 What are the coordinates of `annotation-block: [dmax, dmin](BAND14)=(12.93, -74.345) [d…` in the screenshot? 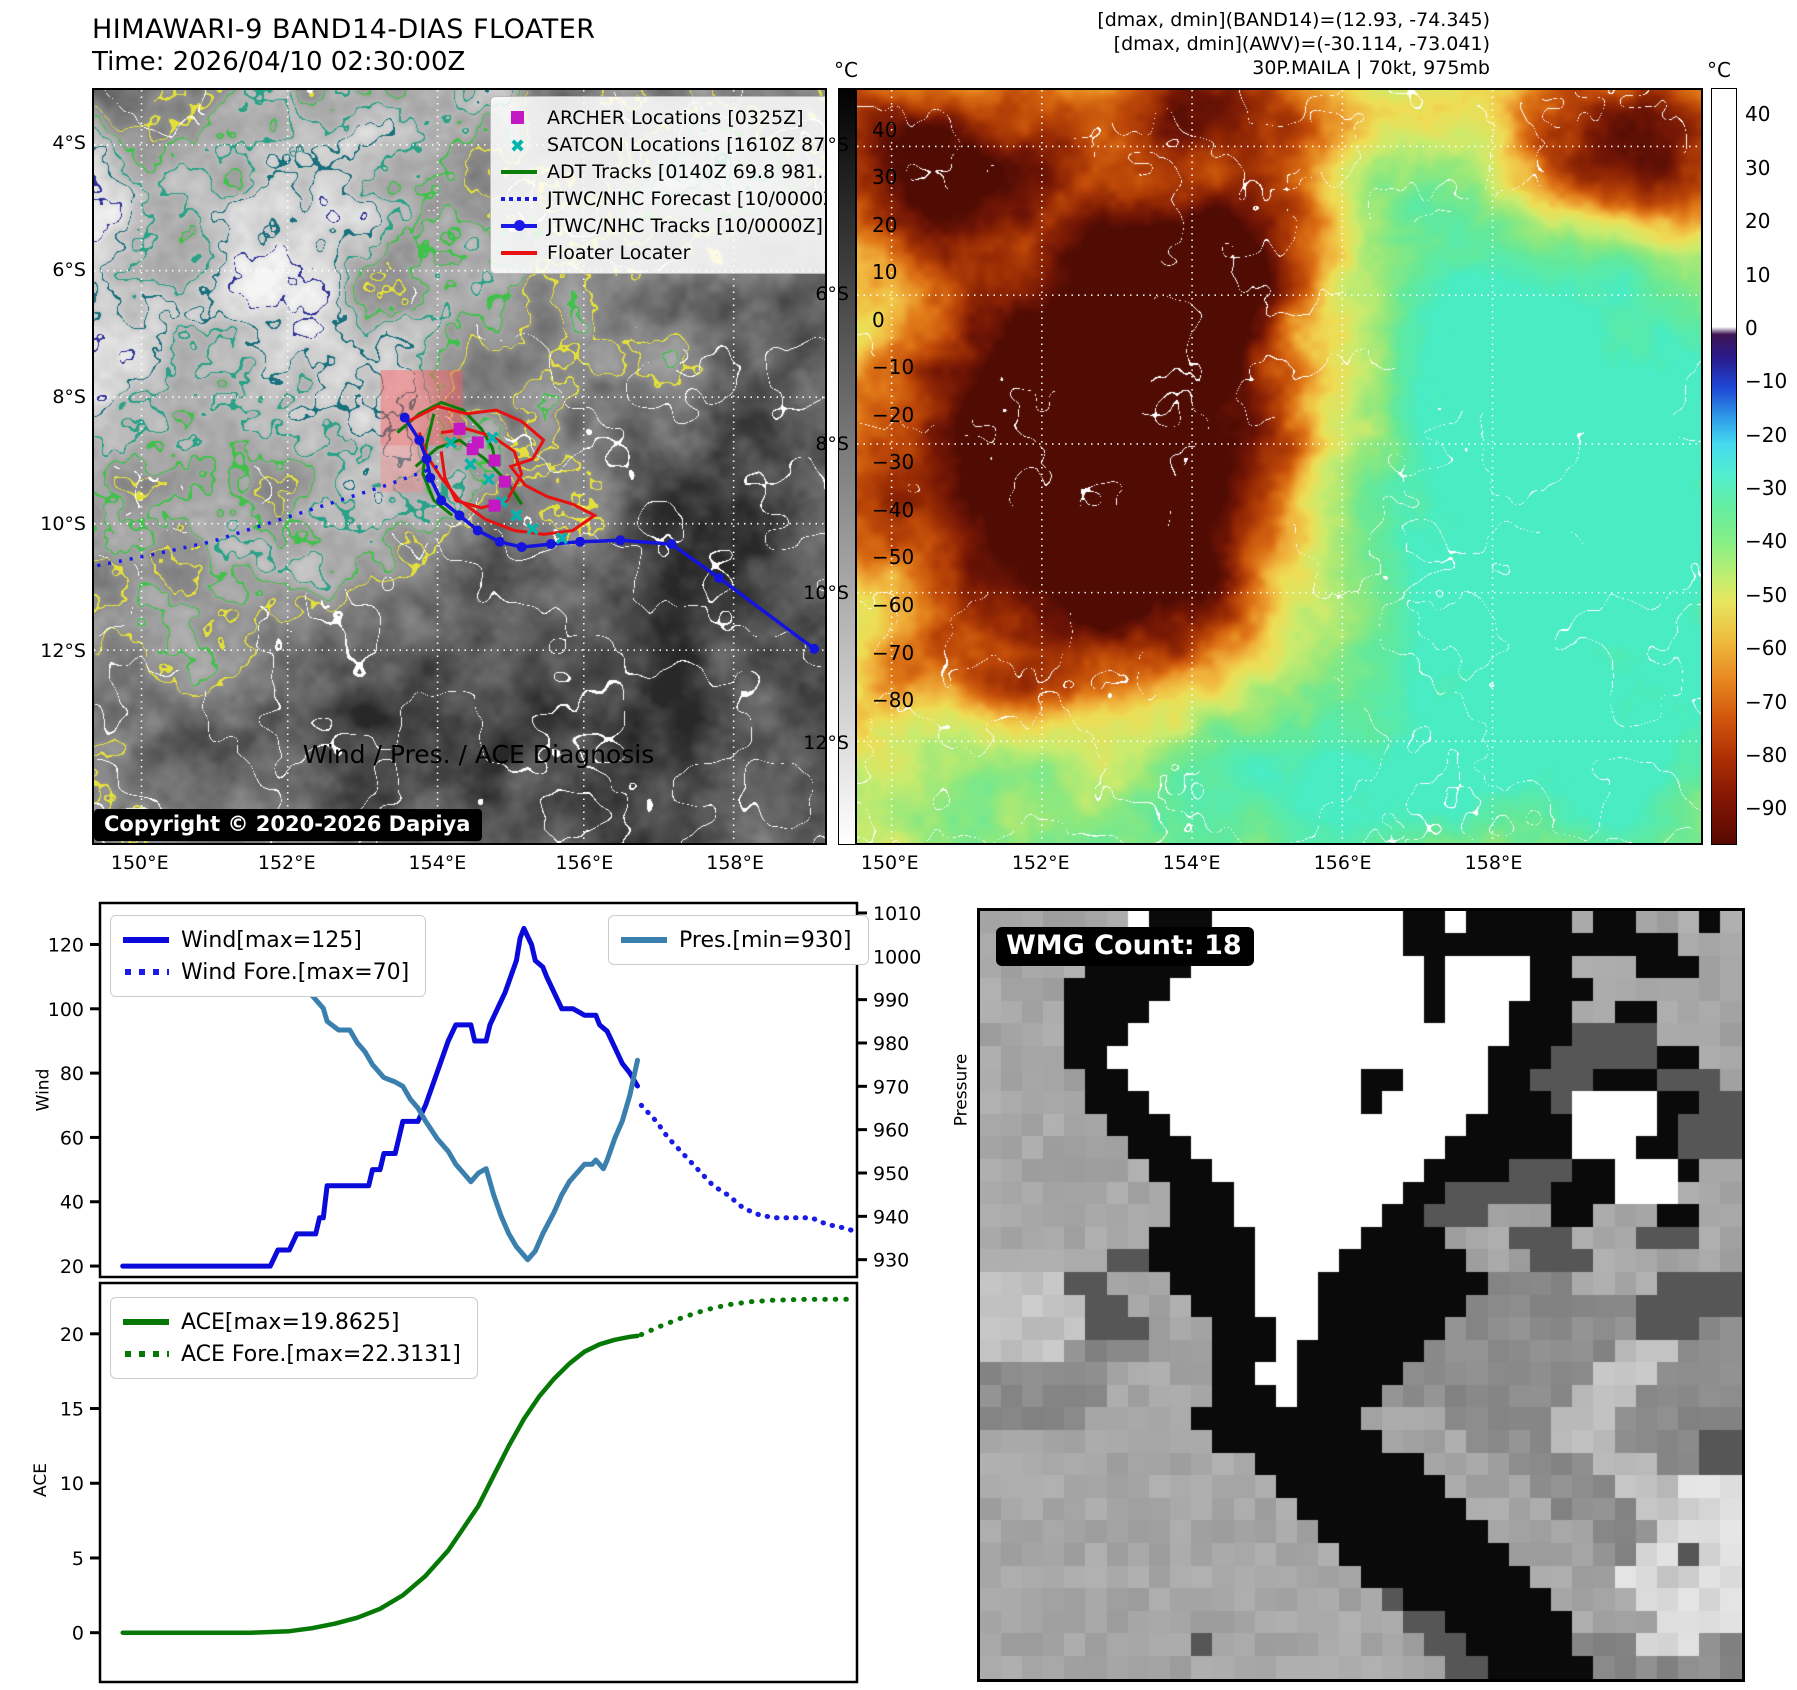 It's located at (1293, 44).